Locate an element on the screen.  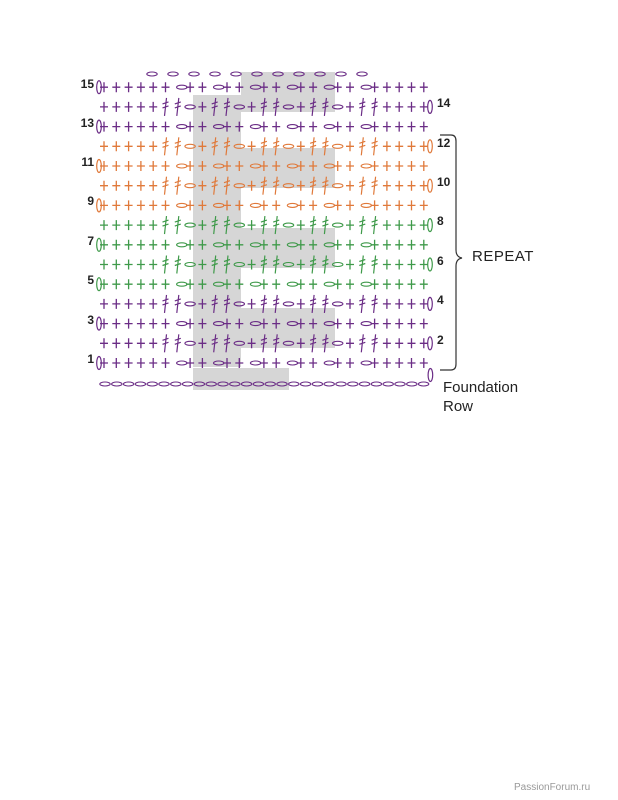
row-number-14: 14 is located at coordinates (444, 103).